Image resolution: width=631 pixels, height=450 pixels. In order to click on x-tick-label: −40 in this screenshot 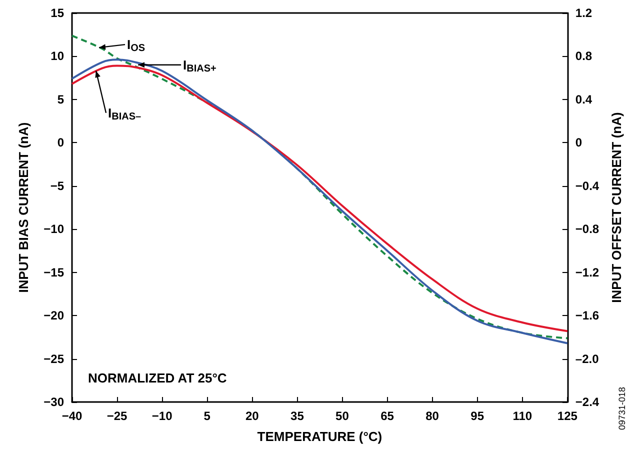, I will do `click(72, 416)`.